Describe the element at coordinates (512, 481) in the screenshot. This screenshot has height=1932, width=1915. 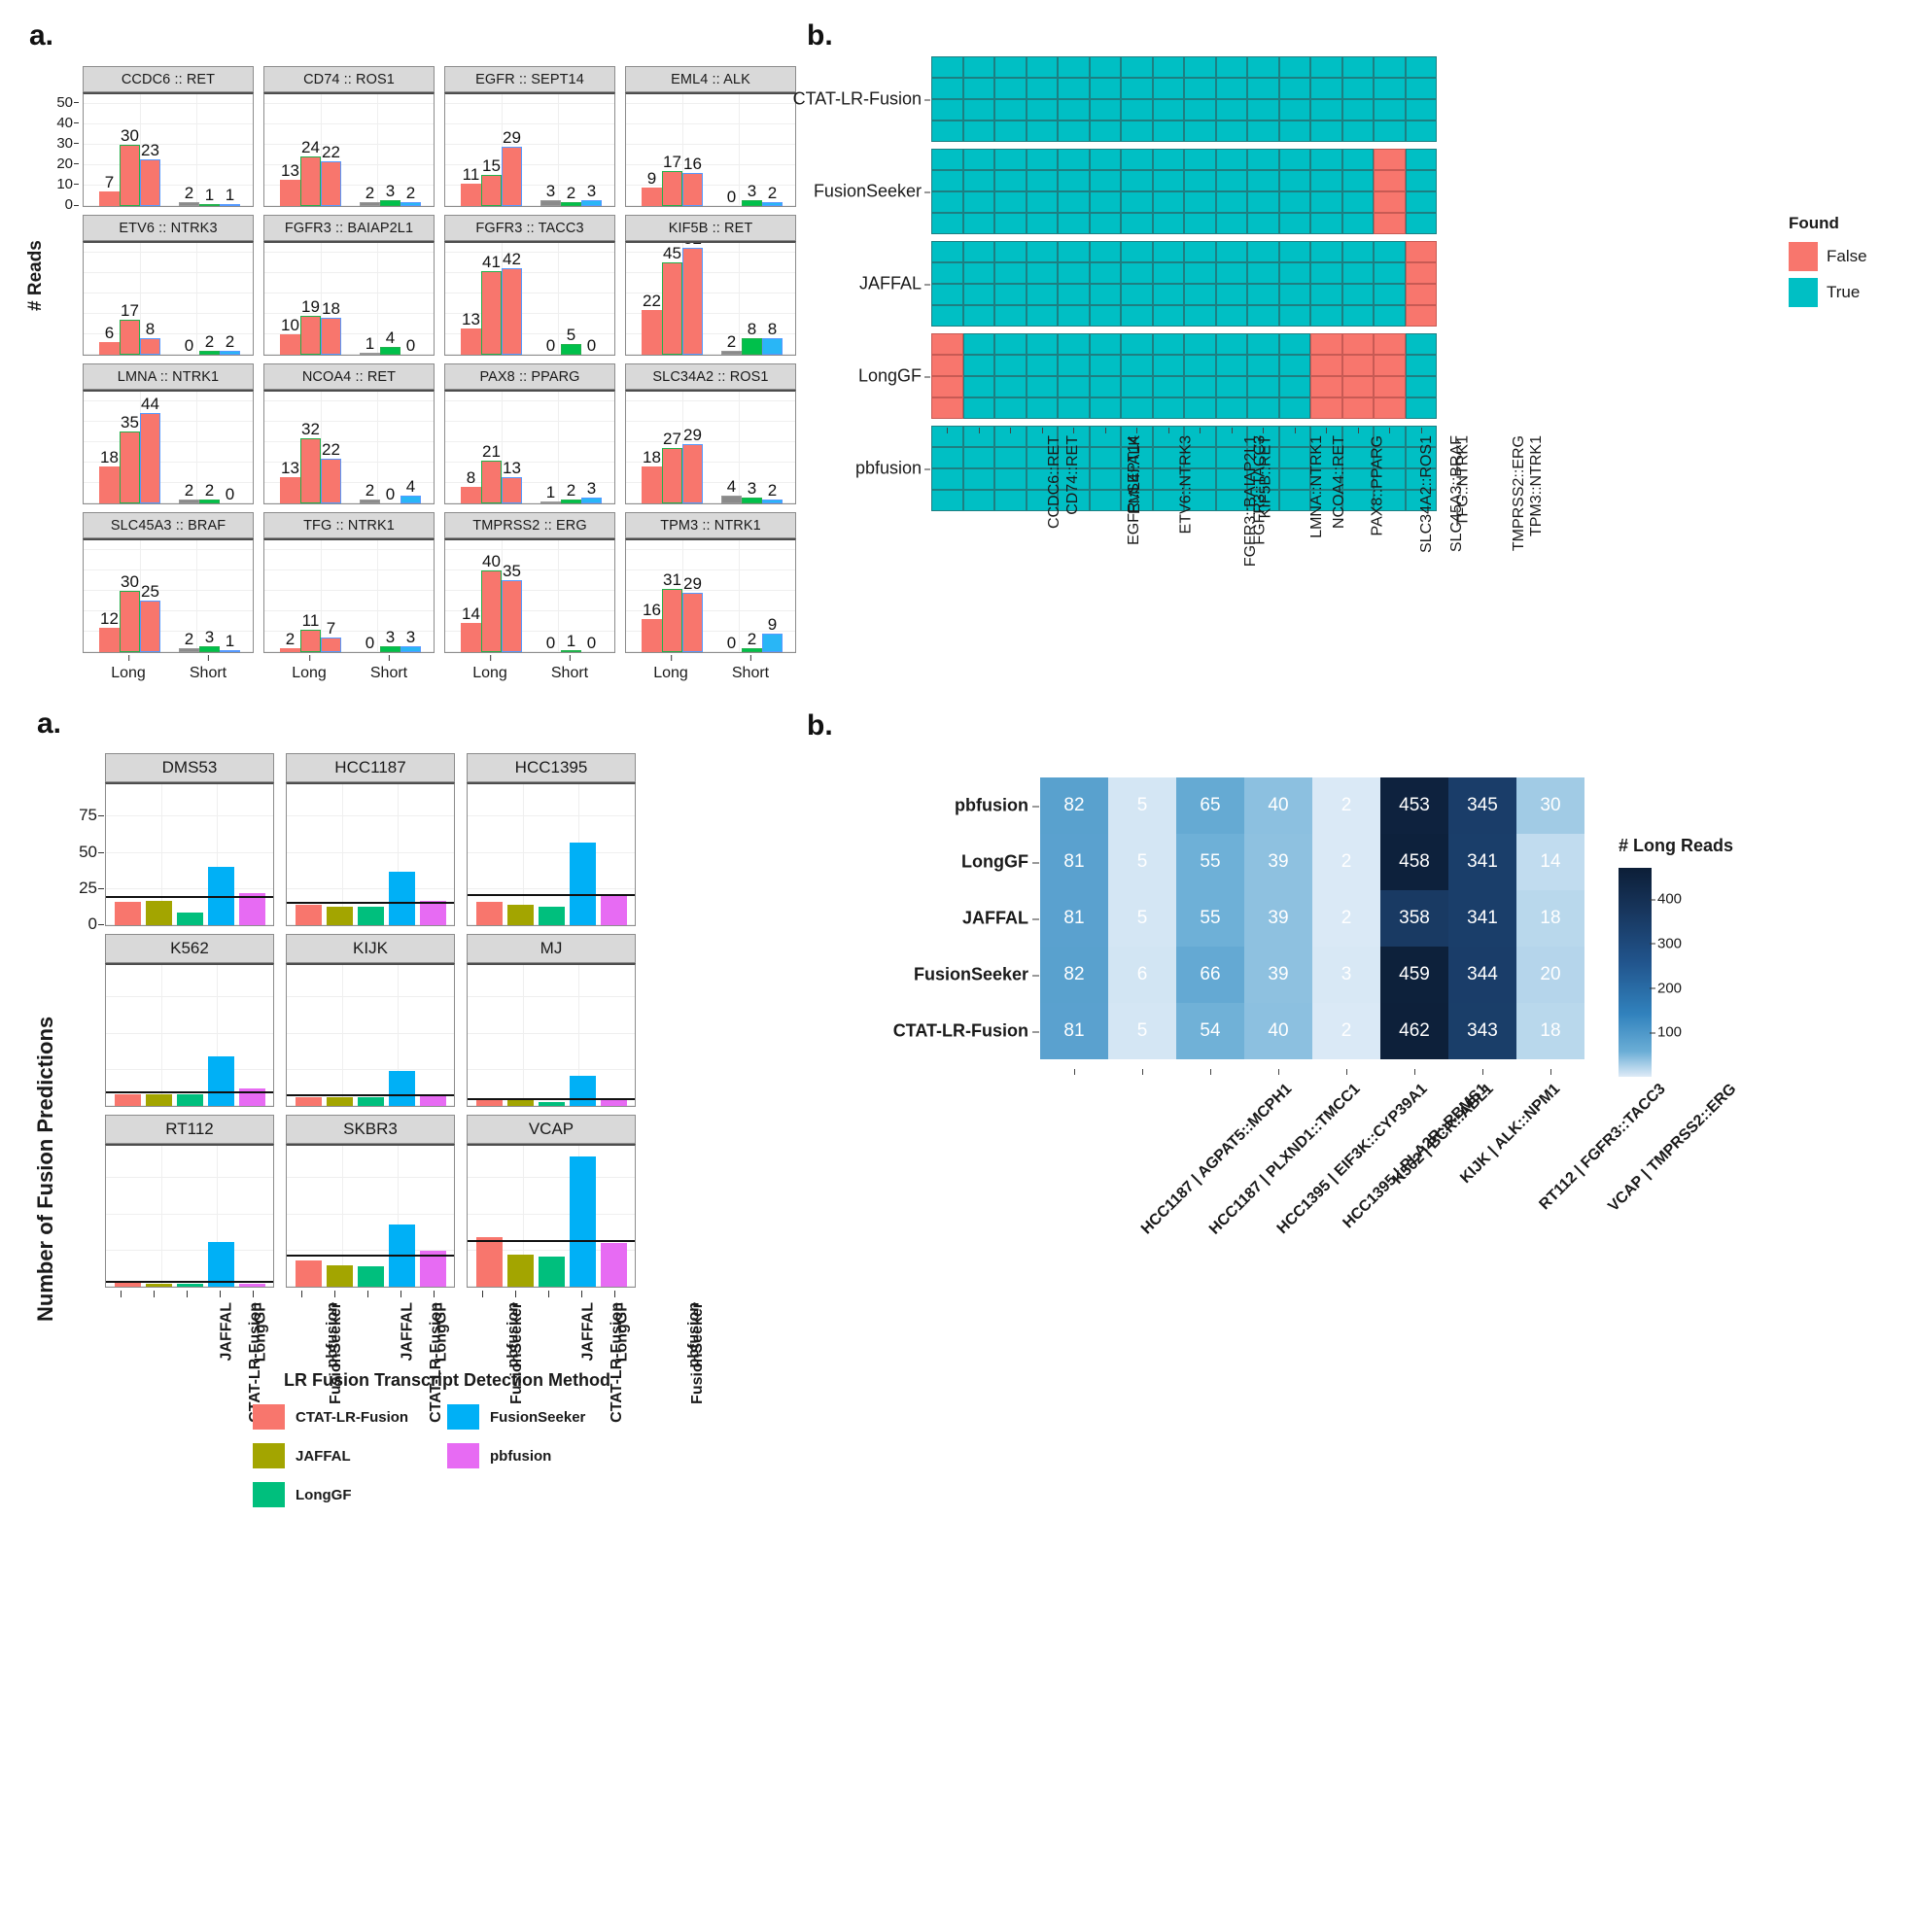
I see `bar: 13` at that location.